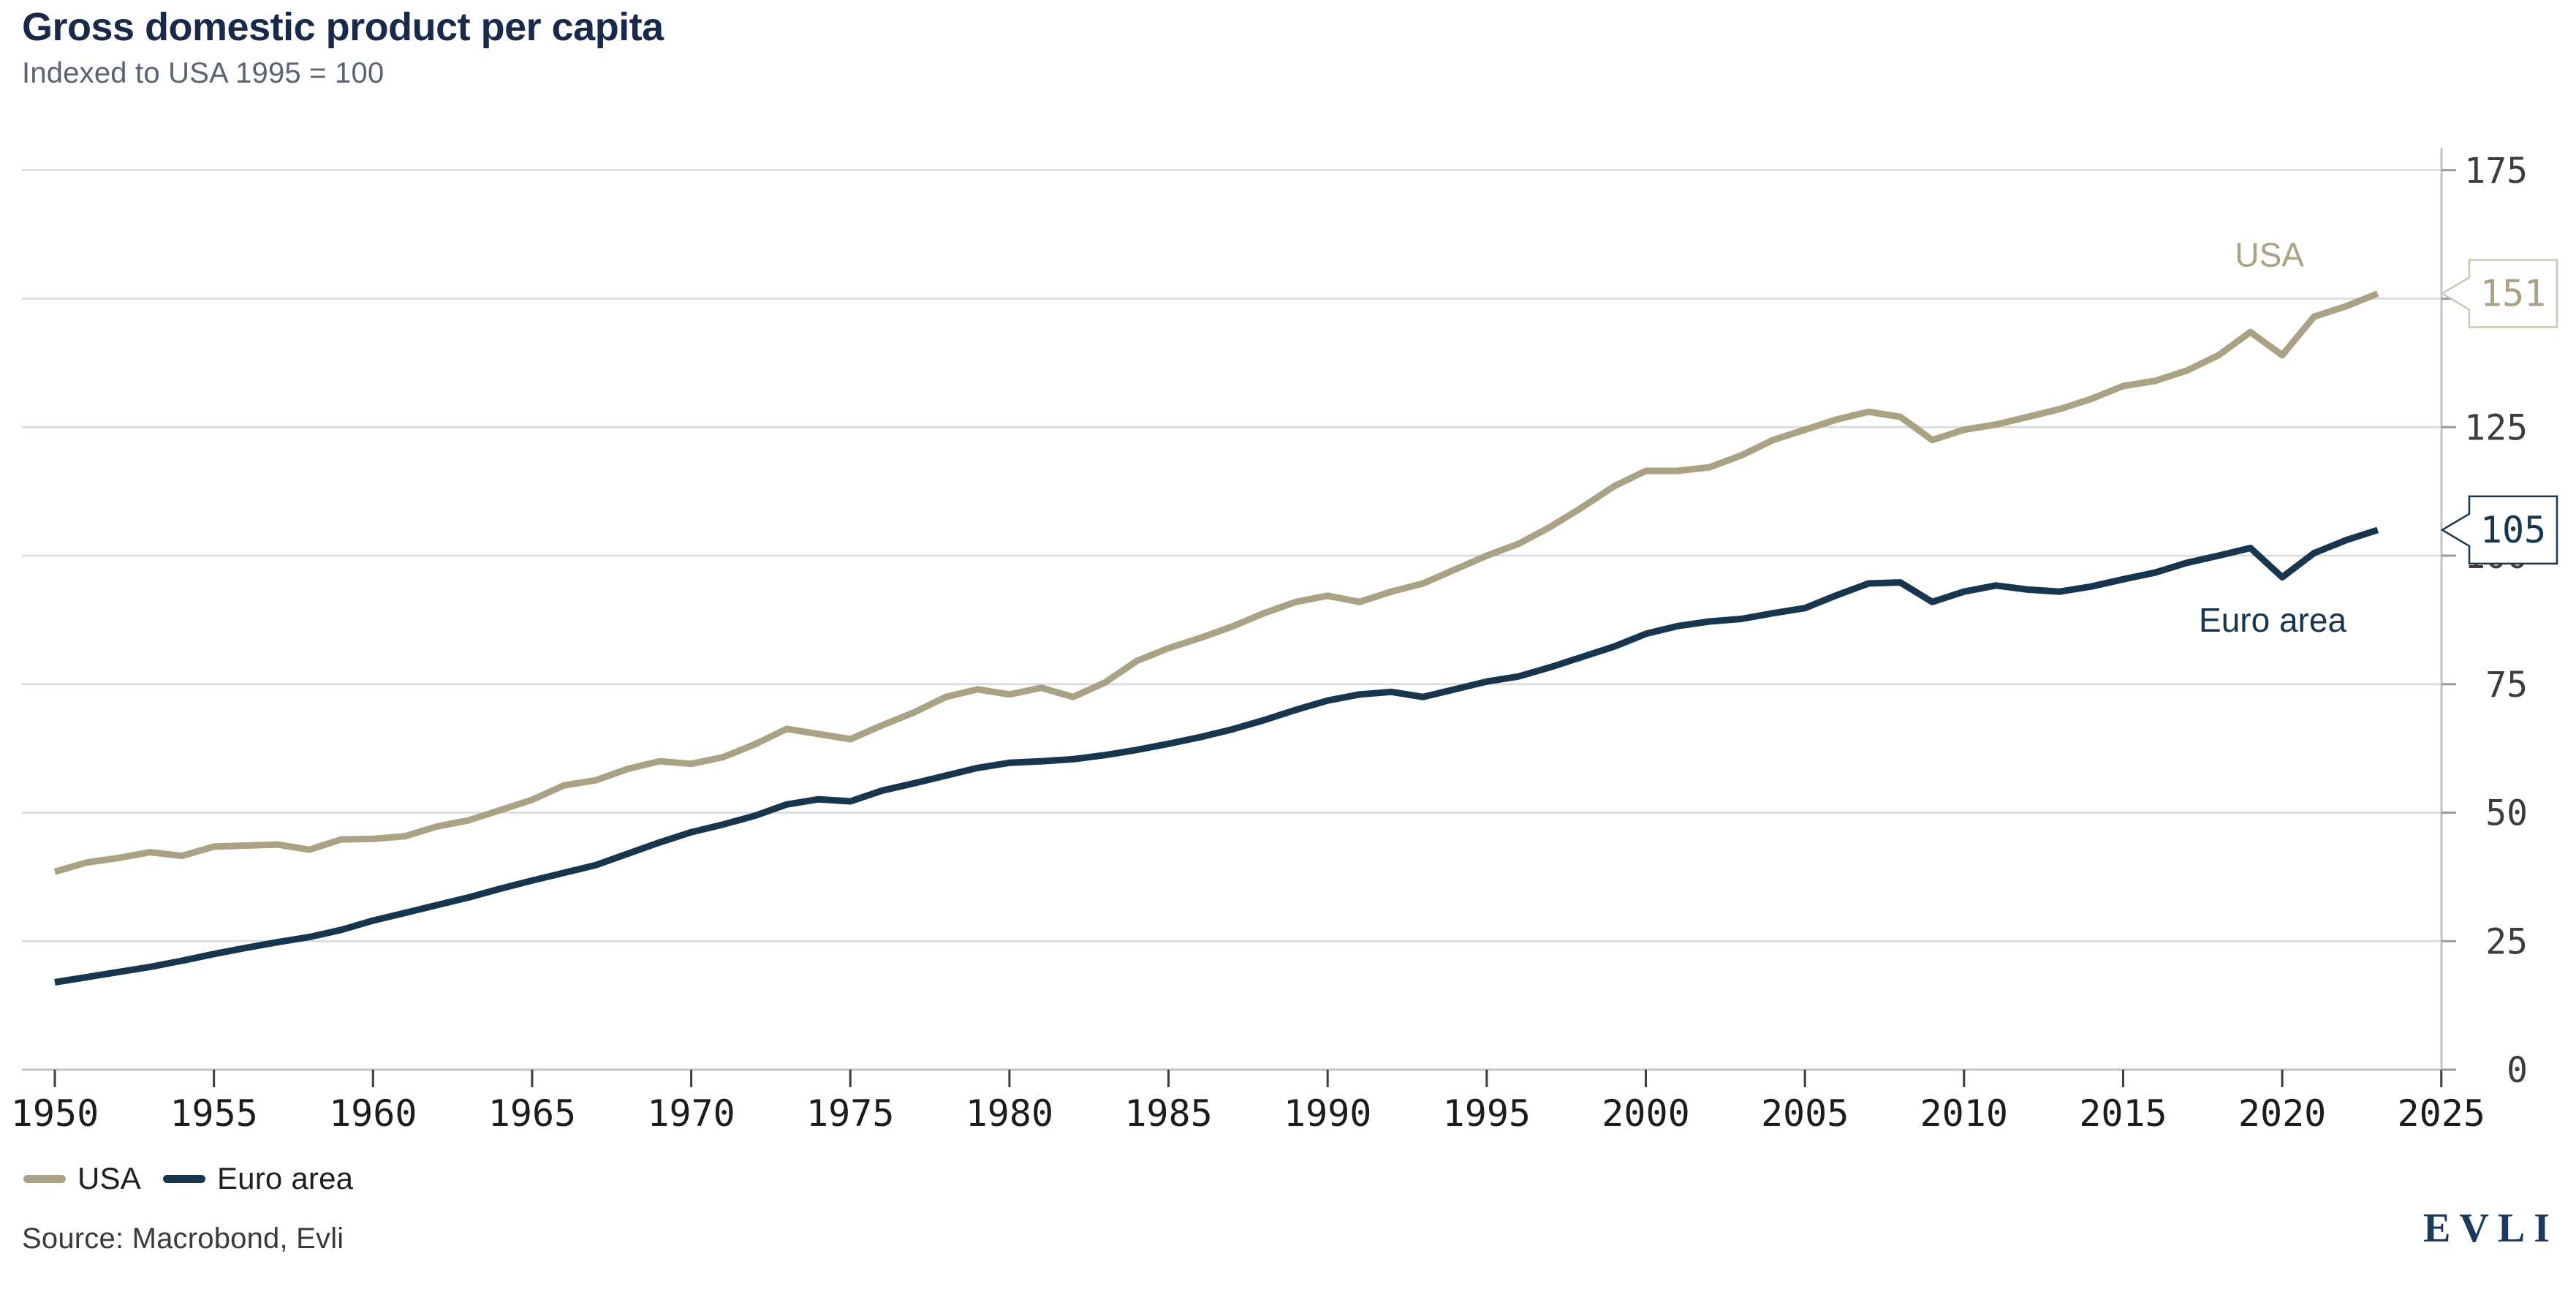 The width and height of the screenshot is (2576, 1289). Describe the element at coordinates (2272, 620) in the screenshot. I see `series-label-euro-area: Euro area` at that location.